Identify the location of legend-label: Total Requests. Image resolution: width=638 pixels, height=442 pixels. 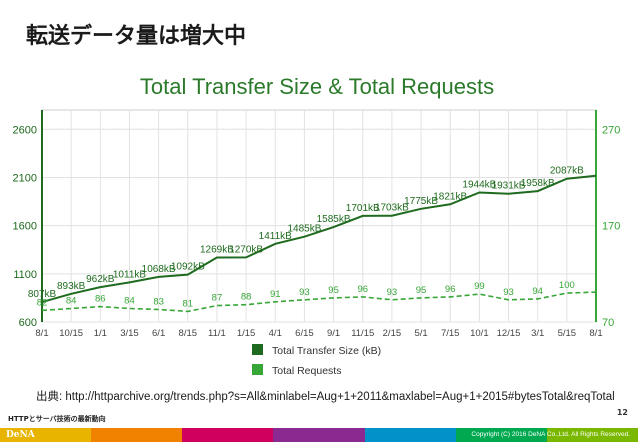
(306, 371).